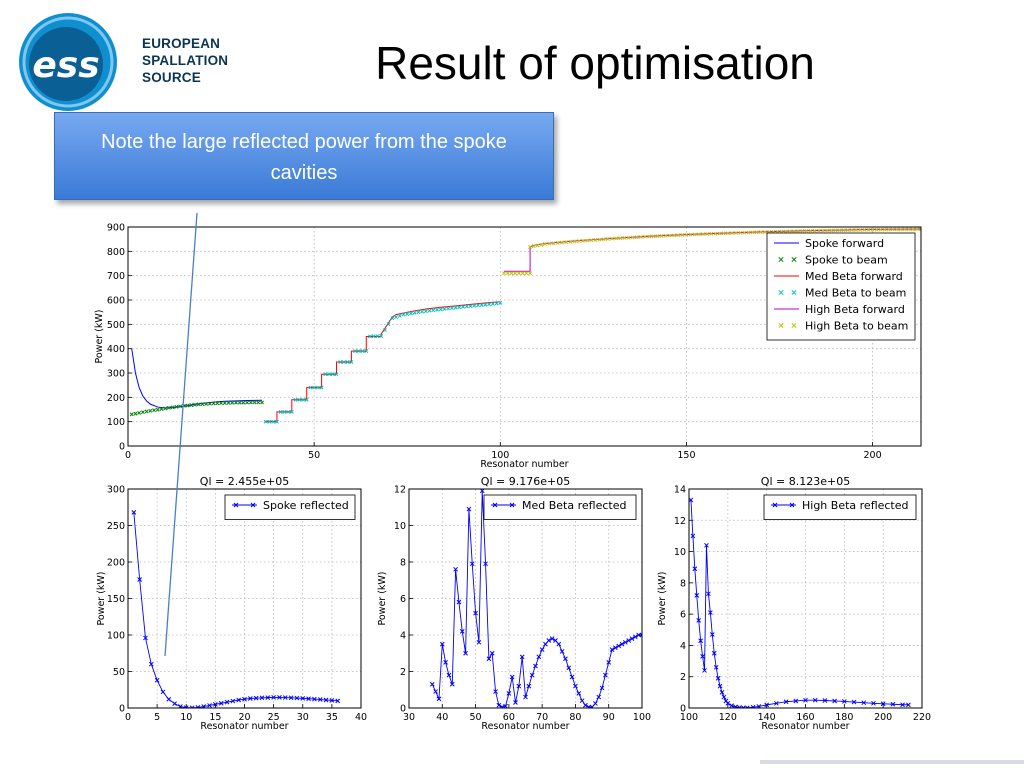 The image size is (1024, 768). What do you see at coordinates (844, 717) in the screenshot?
I see `x-tick-label: 180` at bounding box center [844, 717].